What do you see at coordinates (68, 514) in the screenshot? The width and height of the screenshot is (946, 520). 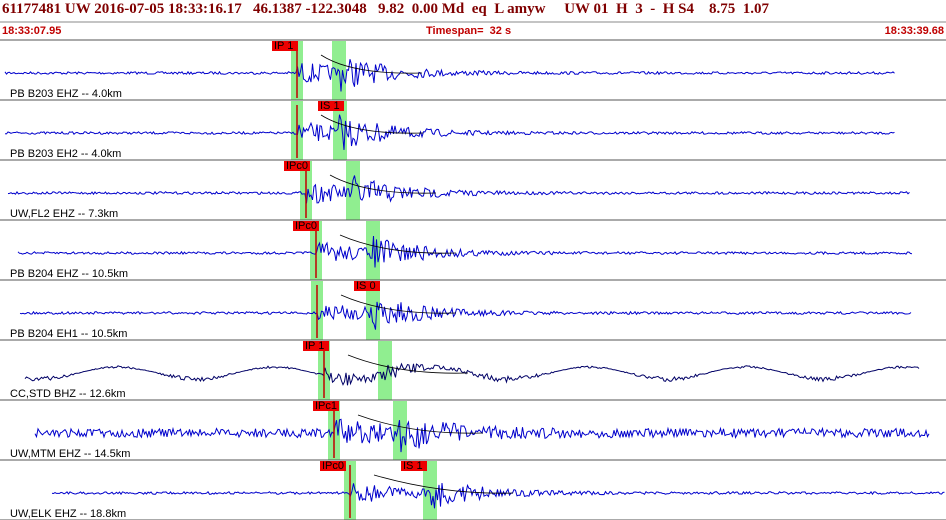 I see `station-label: UW,ELK EHZ -- 18.8km` at bounding box center [68, 514].